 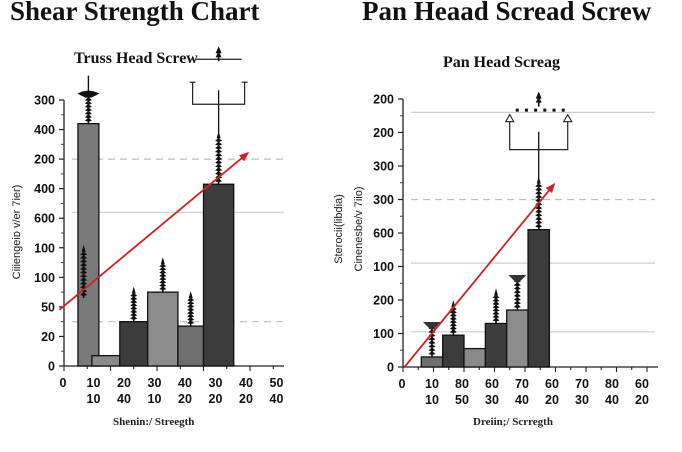 What do you see at coordinates (84, 272) in the screenshot?
I see `left-inner-screw-thread` at bounding box center [84, 272].